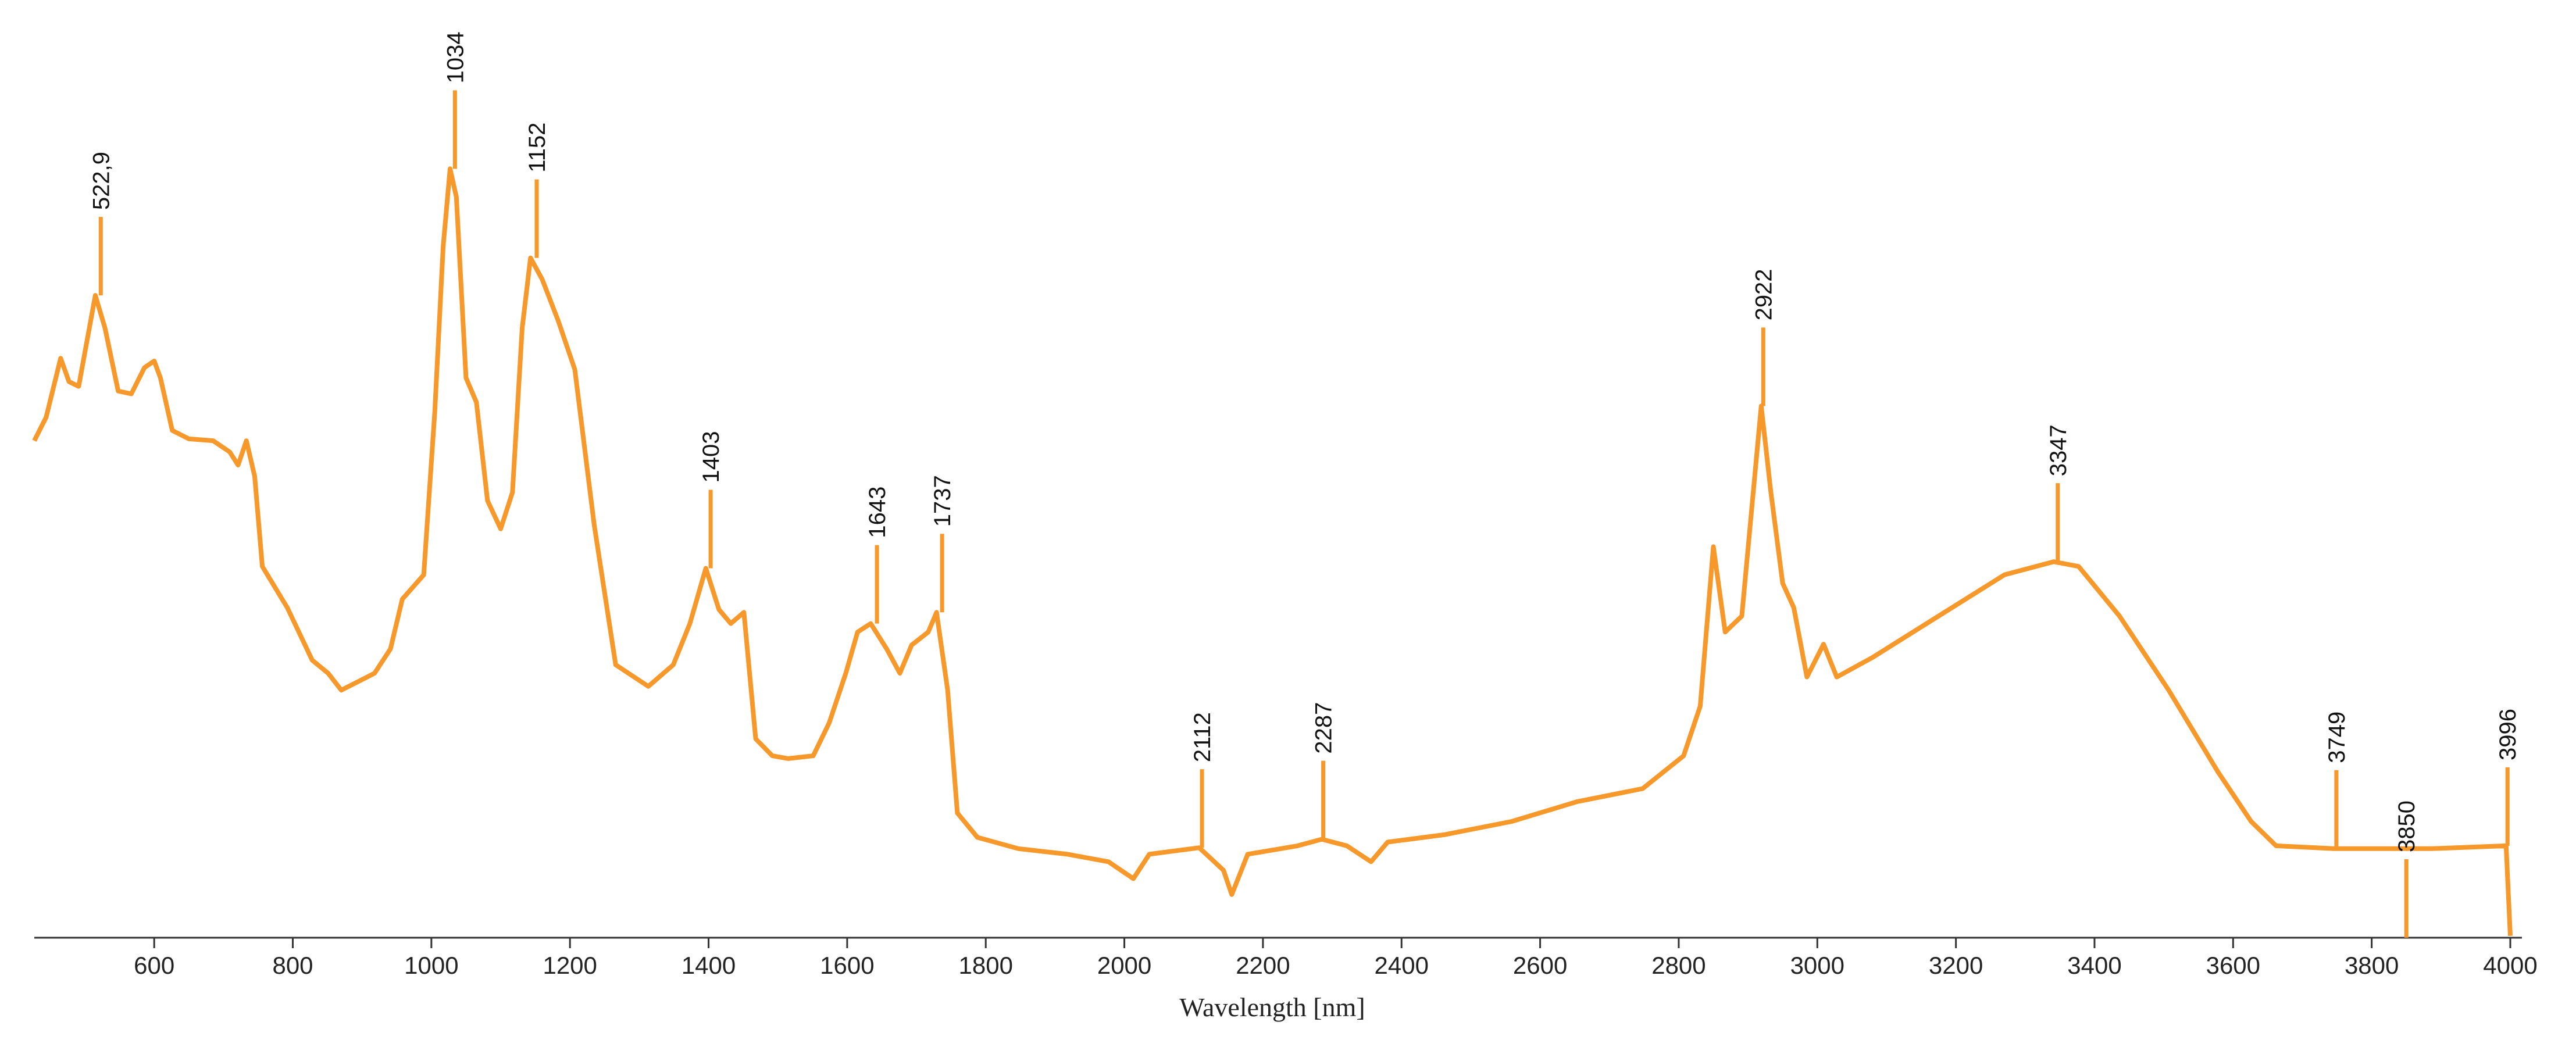 Image resolution: width=2576 pixels, height=1047 pixels. I want to click on annotation-label: 3347, so click(2059, 450).